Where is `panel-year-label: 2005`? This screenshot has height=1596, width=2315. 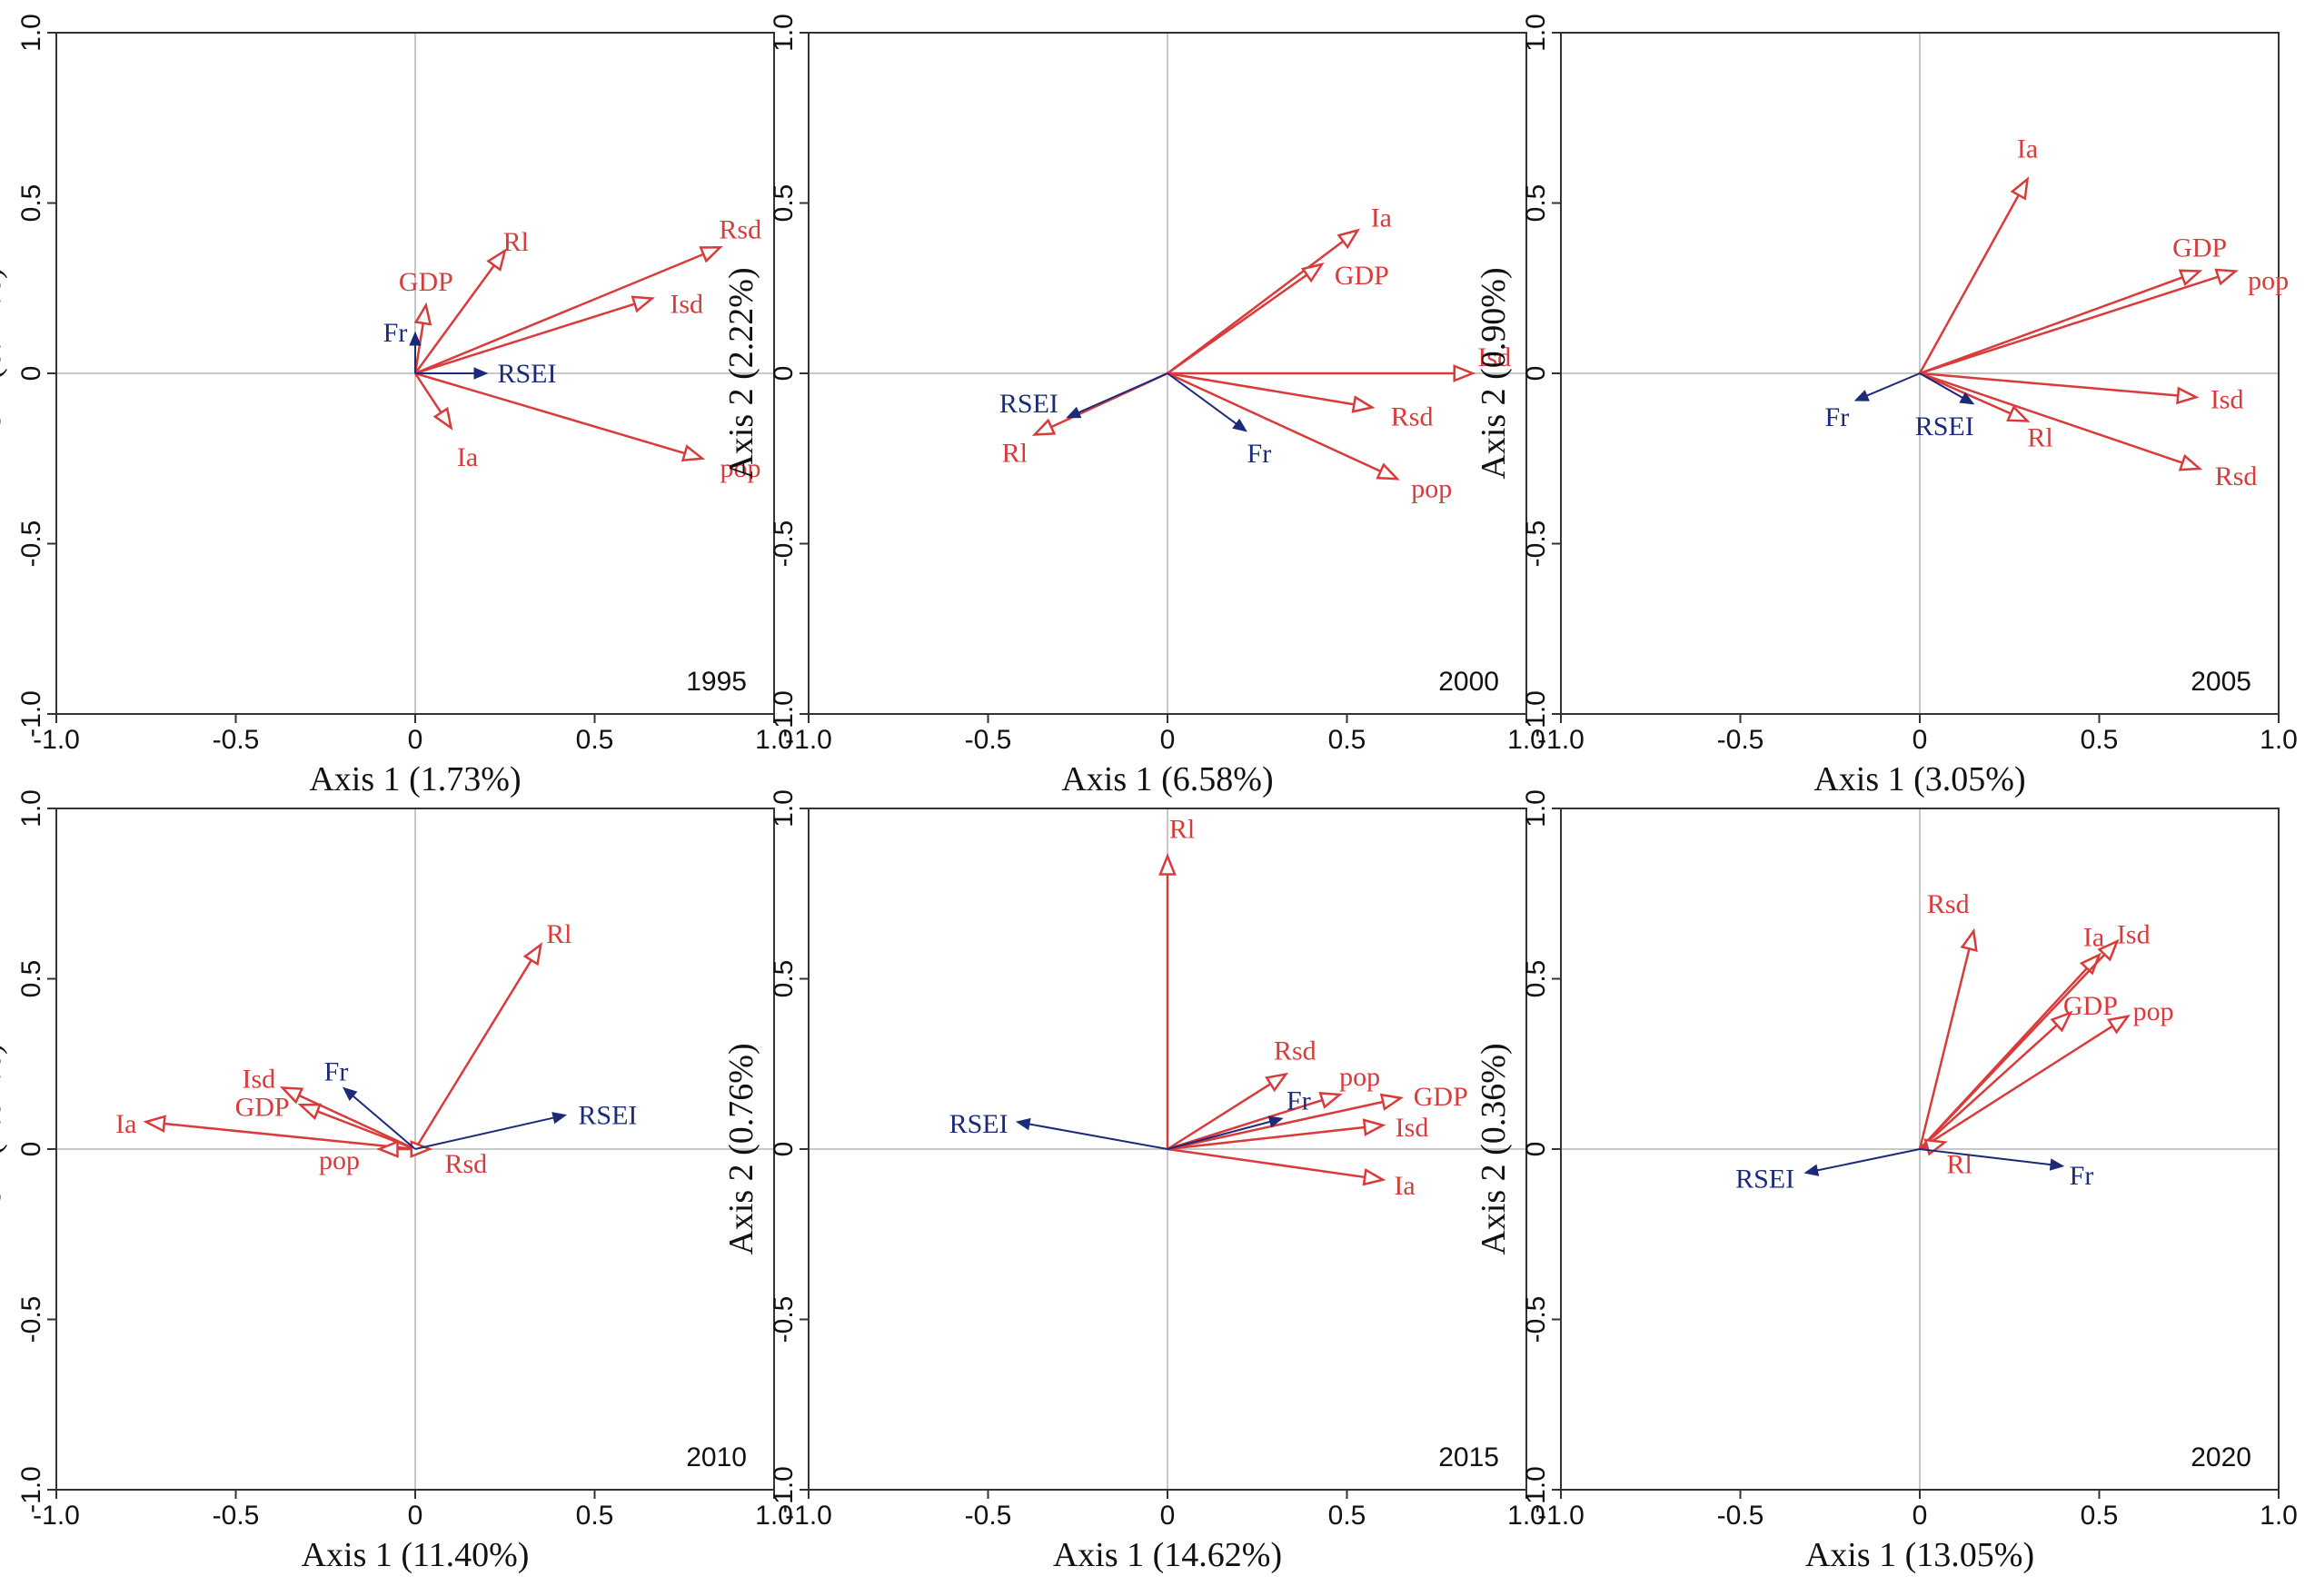 panel-year-label: 2005 is located at coordinates (2221, 682).